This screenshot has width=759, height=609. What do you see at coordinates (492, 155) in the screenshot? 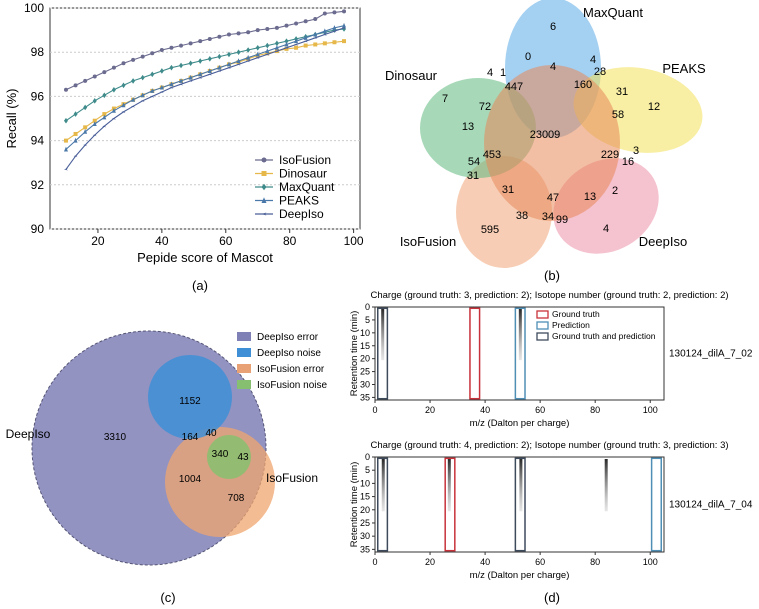
I see `venn-region-count: 453` at bounding box center [492, 155].